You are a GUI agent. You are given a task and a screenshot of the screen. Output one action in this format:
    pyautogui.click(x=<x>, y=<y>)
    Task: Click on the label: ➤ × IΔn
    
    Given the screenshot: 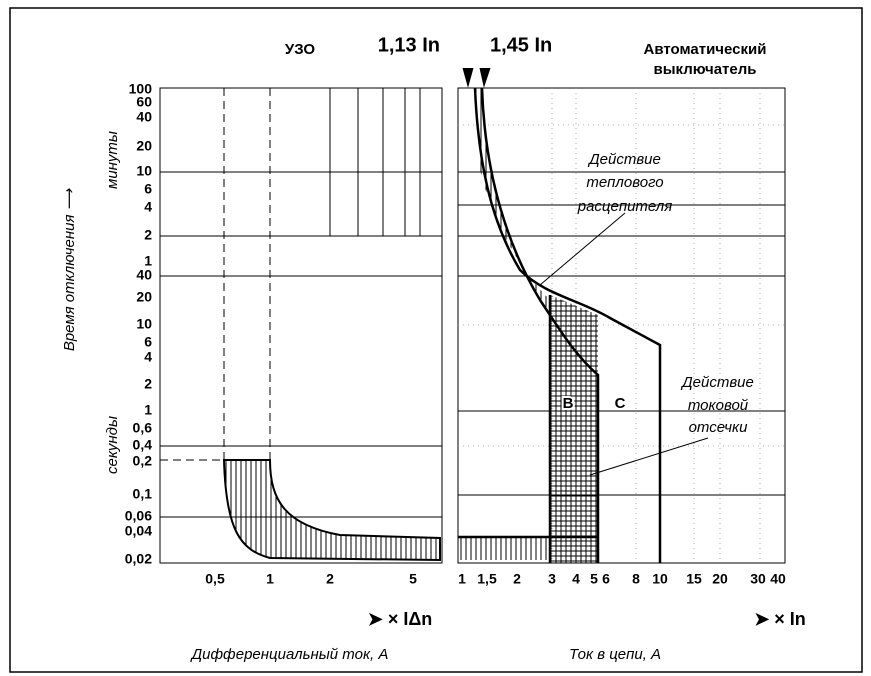 What is the action you would take?
    pyautogui.click(x=400, y=619)
    